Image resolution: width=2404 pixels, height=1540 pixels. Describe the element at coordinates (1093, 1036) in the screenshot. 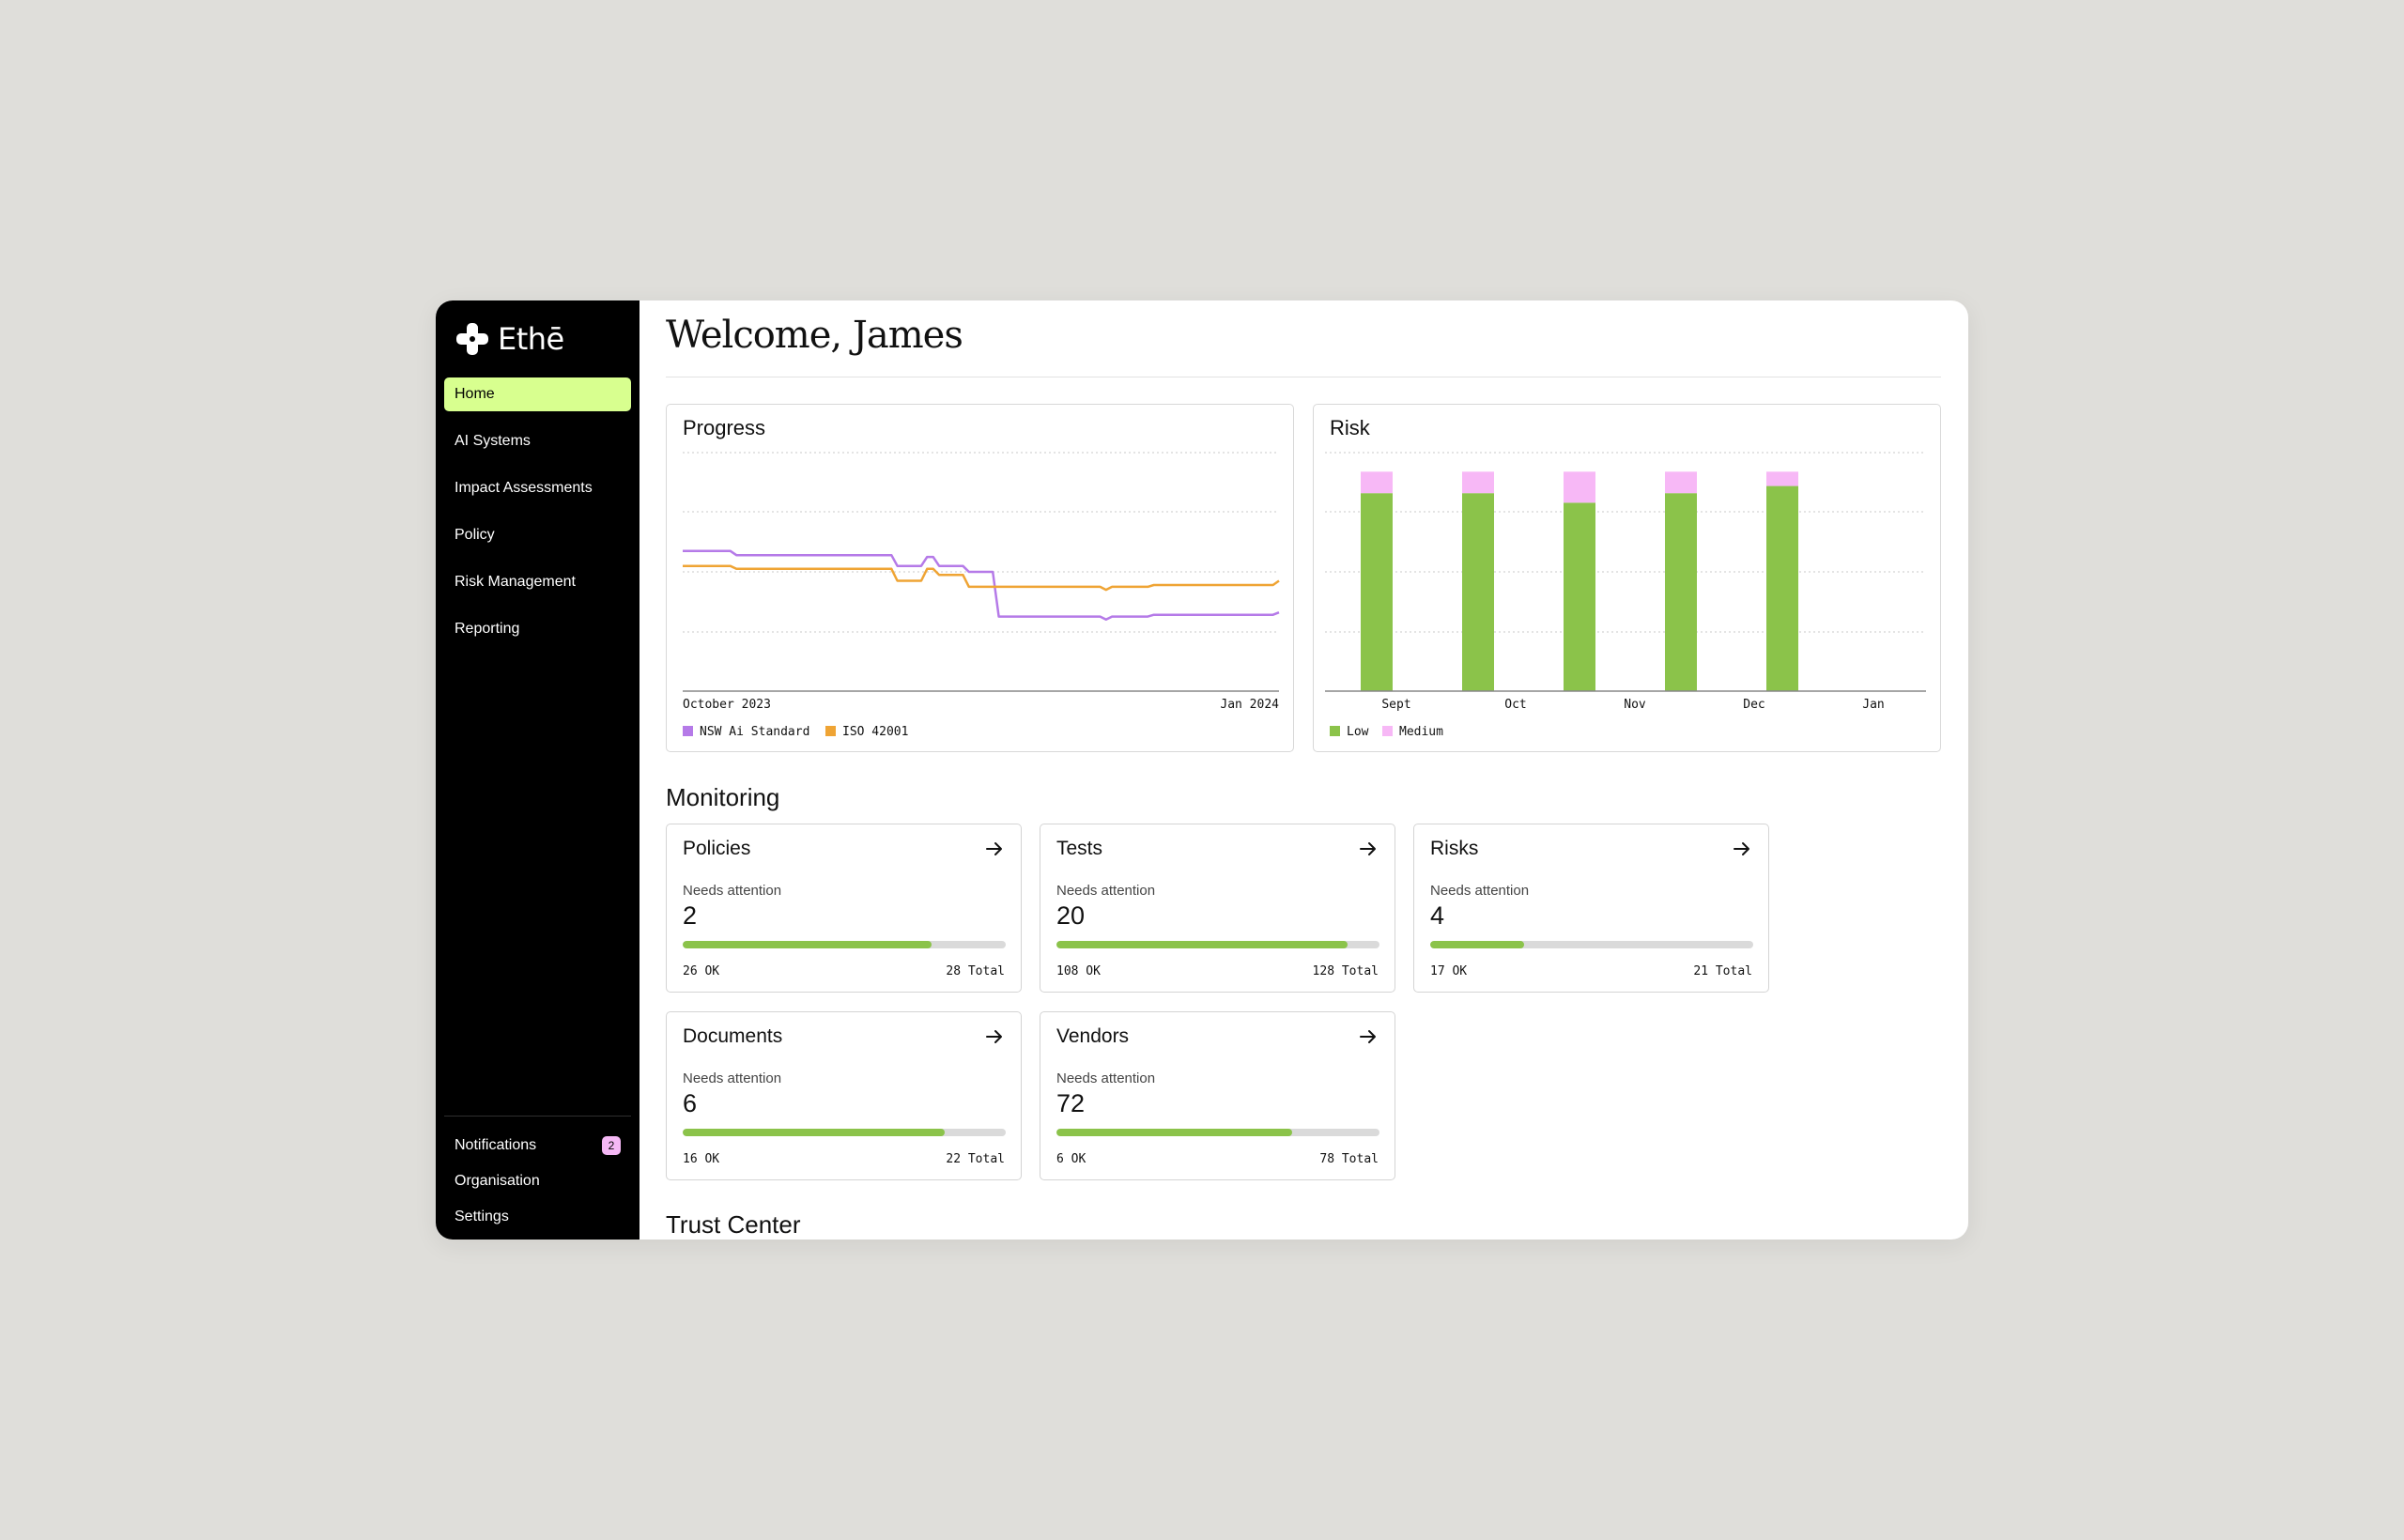

I see `monitoring-card-title: Vendors` at that location.